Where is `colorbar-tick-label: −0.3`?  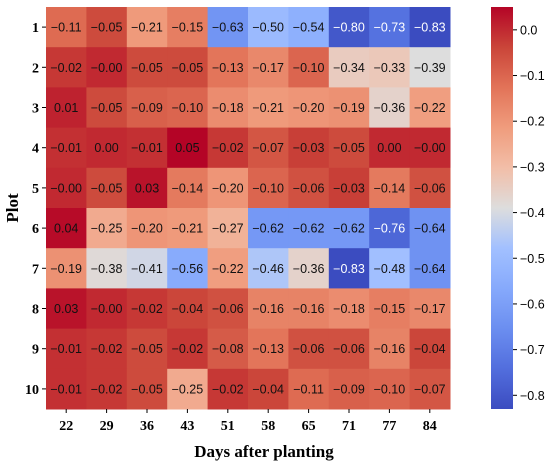 colorbar-tick-label: −0.3 is located at coordinates (532, 167).